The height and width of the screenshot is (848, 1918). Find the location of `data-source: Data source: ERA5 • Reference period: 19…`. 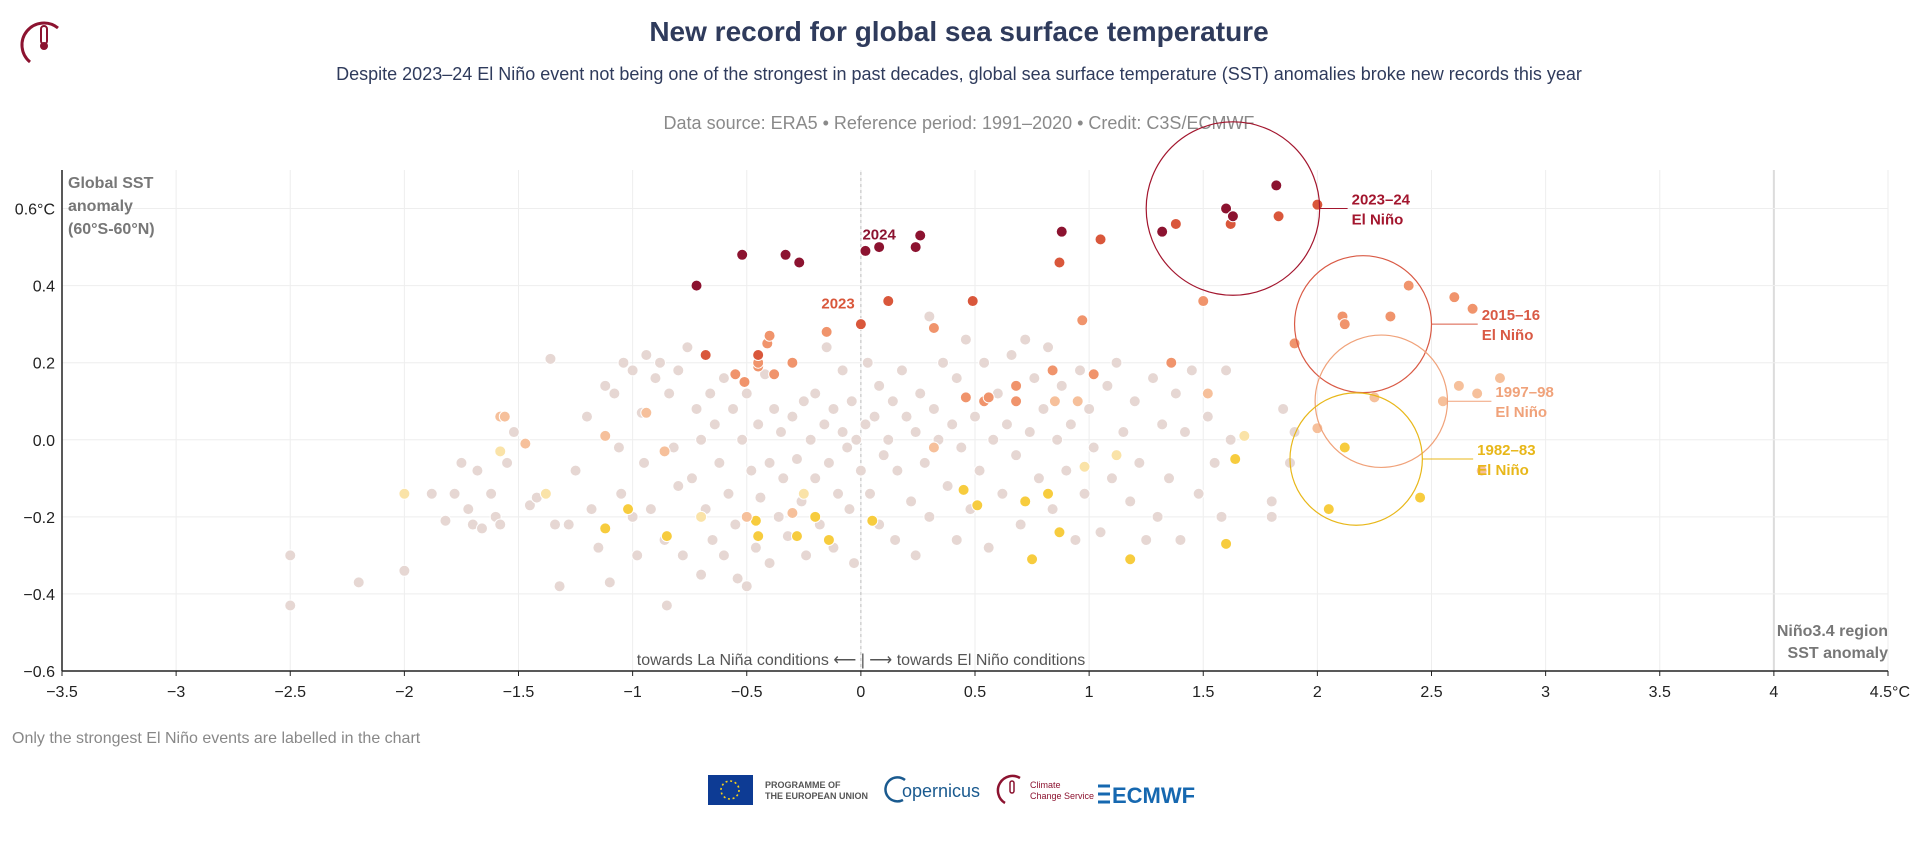

data-source: Data source: ERA5 • Reference period: 19… is located at coordinates (959, 123).